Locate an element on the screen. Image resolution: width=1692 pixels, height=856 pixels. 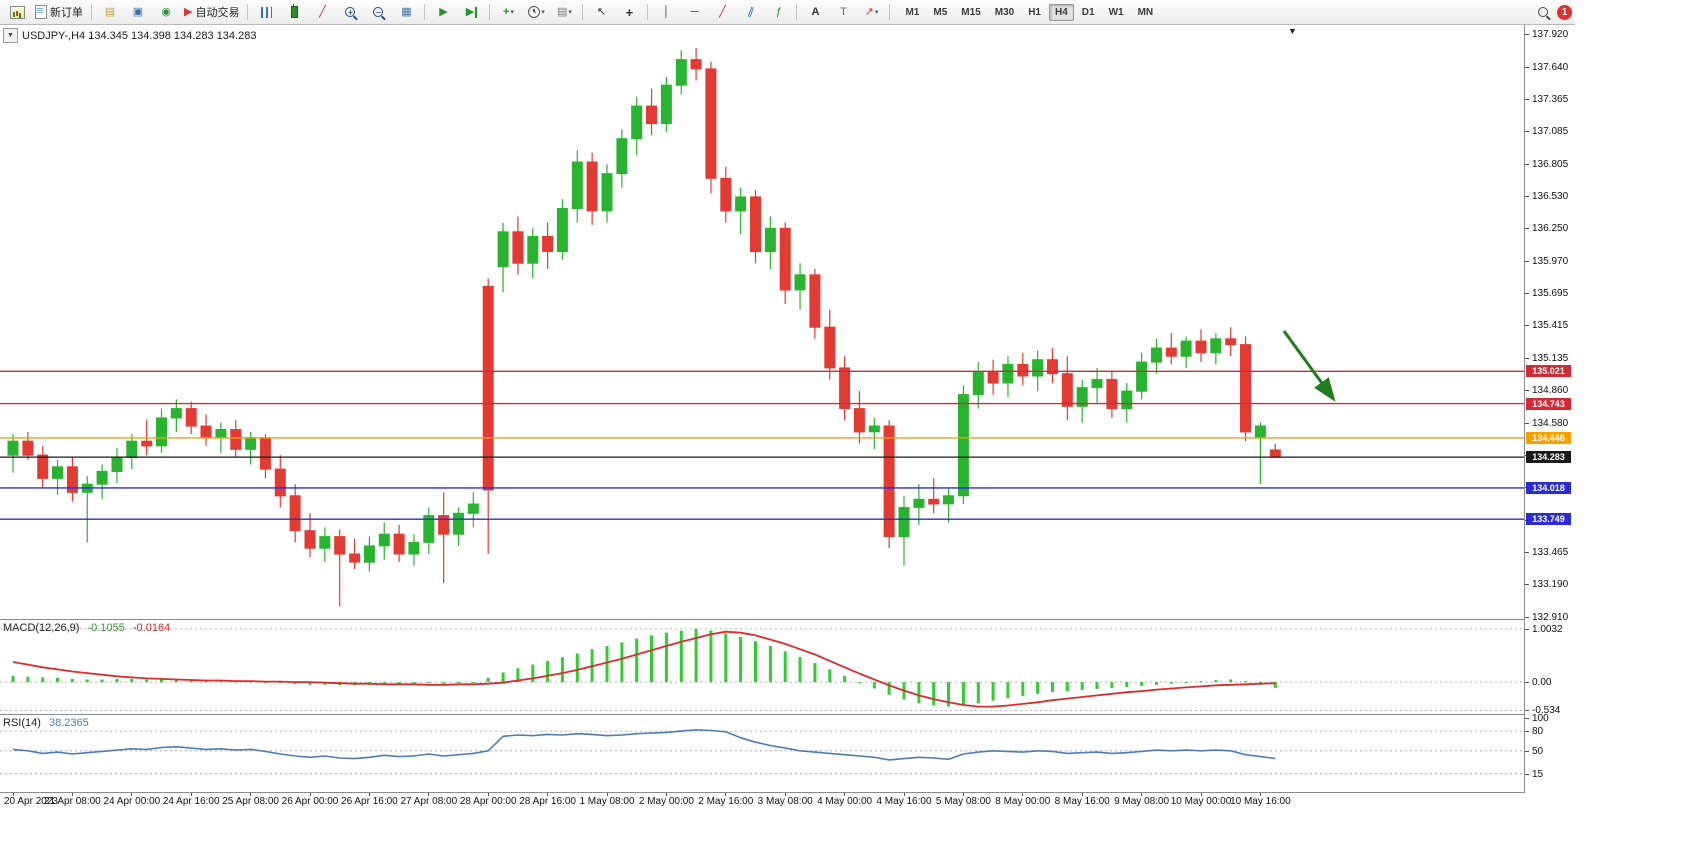
add-chart-button: + ▾ is located at coordinates (508, 12).